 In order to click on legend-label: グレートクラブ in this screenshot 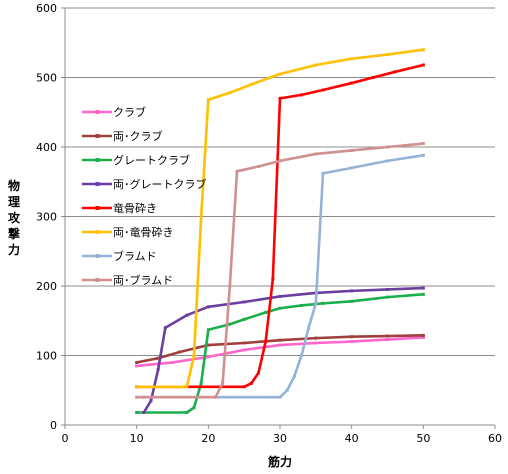, I will do `click(151, 160)`.